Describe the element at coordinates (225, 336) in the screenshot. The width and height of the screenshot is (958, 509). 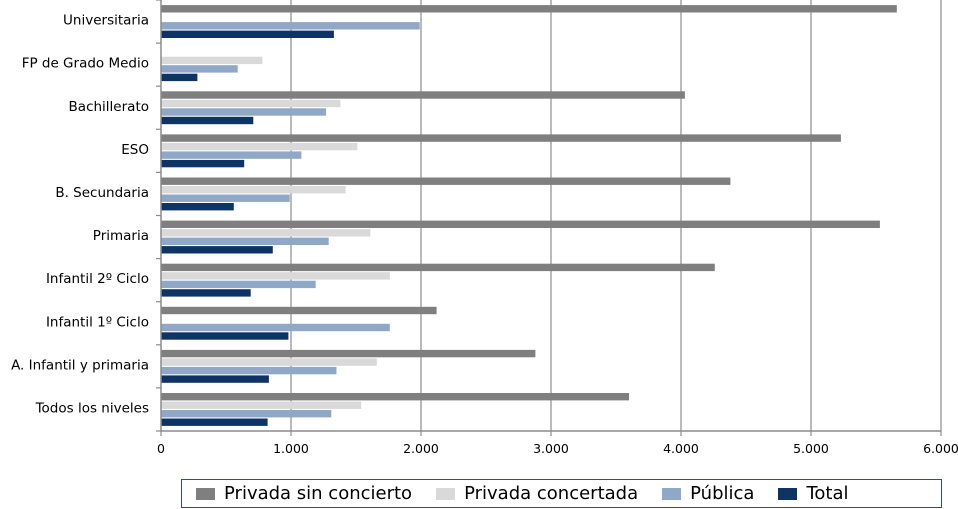
I see `bar-total-infantil-1-ciclo` at that location.